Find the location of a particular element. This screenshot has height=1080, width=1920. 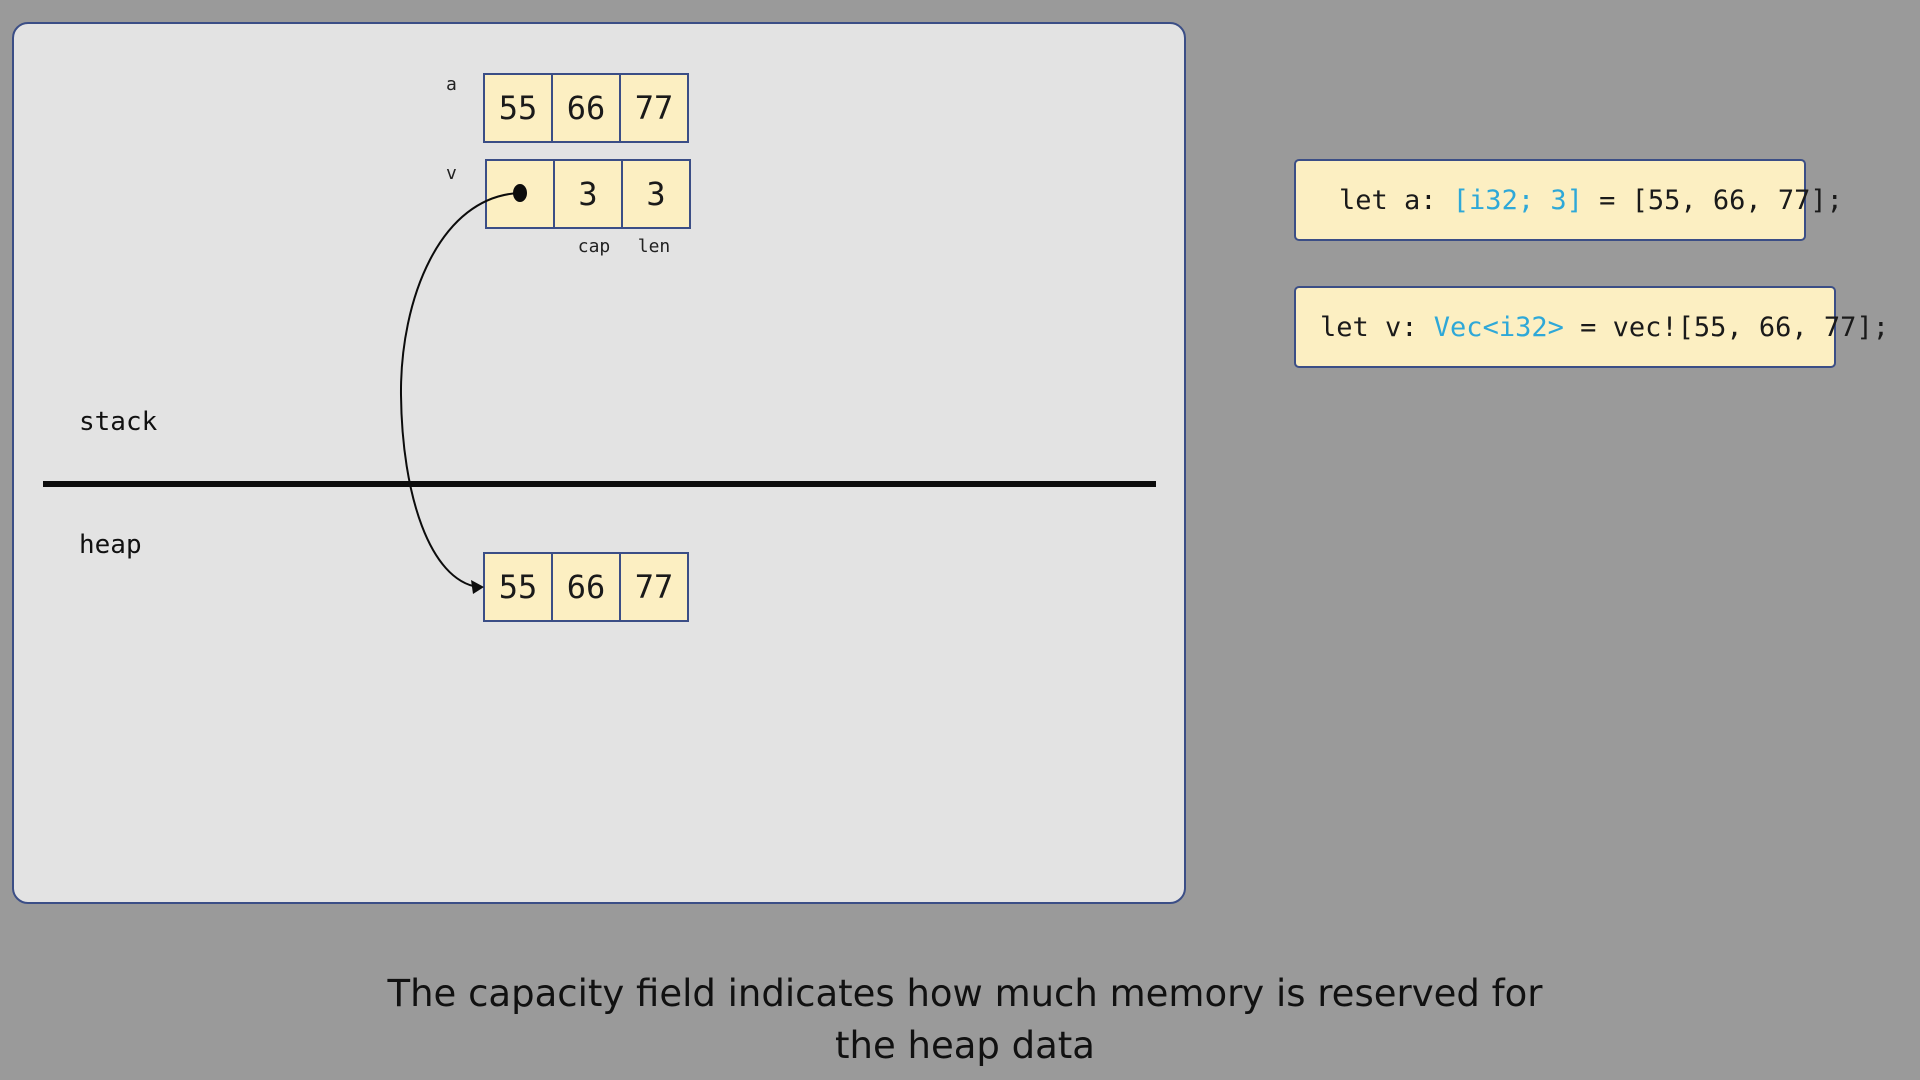

code-array-prefix: let a: is located at coordinates (1396, 200).